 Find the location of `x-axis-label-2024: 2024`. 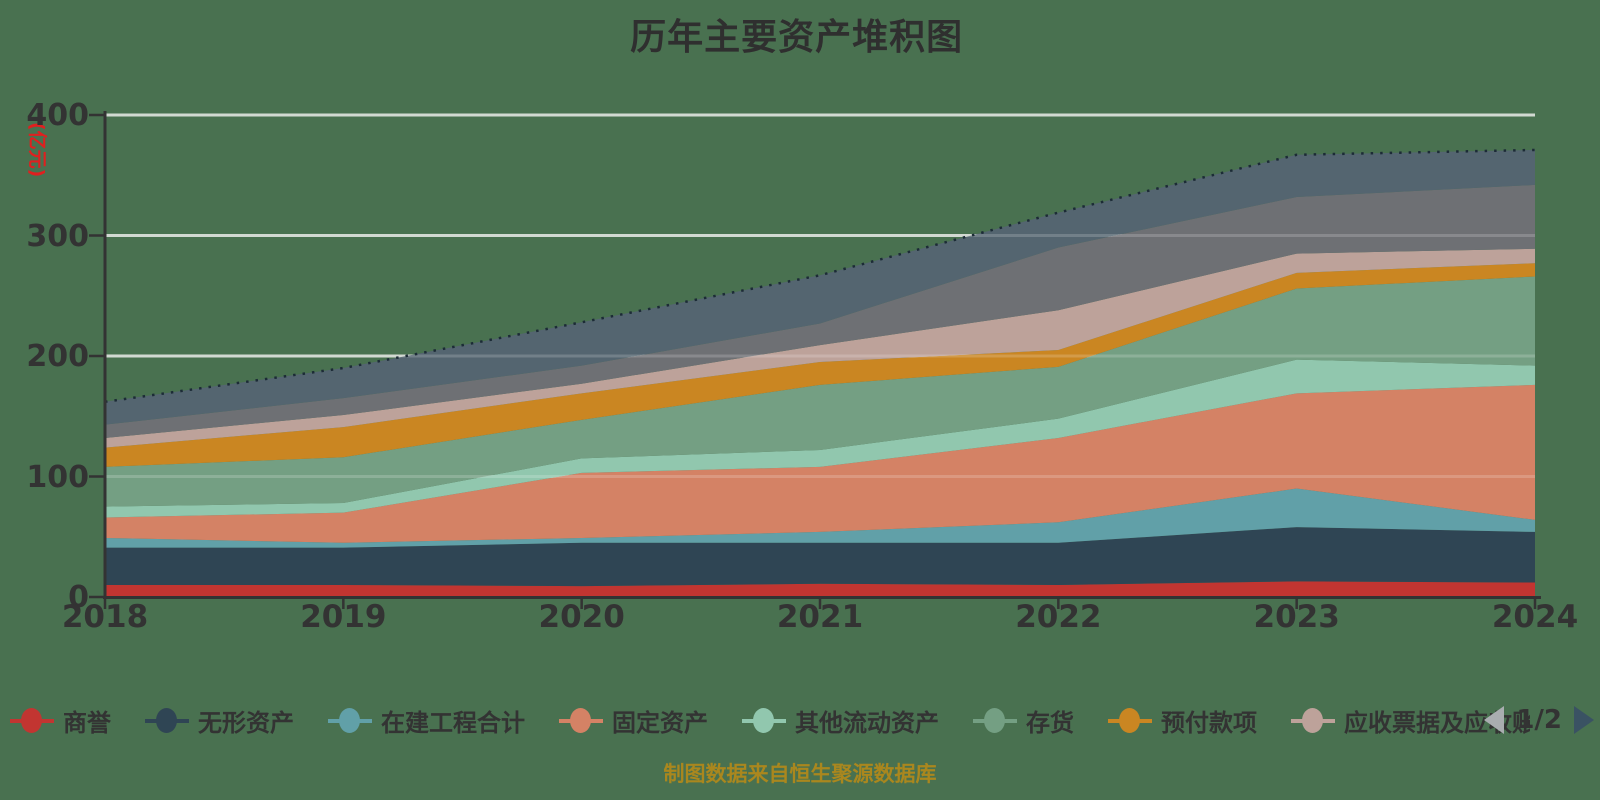

x-axis-label-2024: 2024 is located at coordinates (1535, 617).